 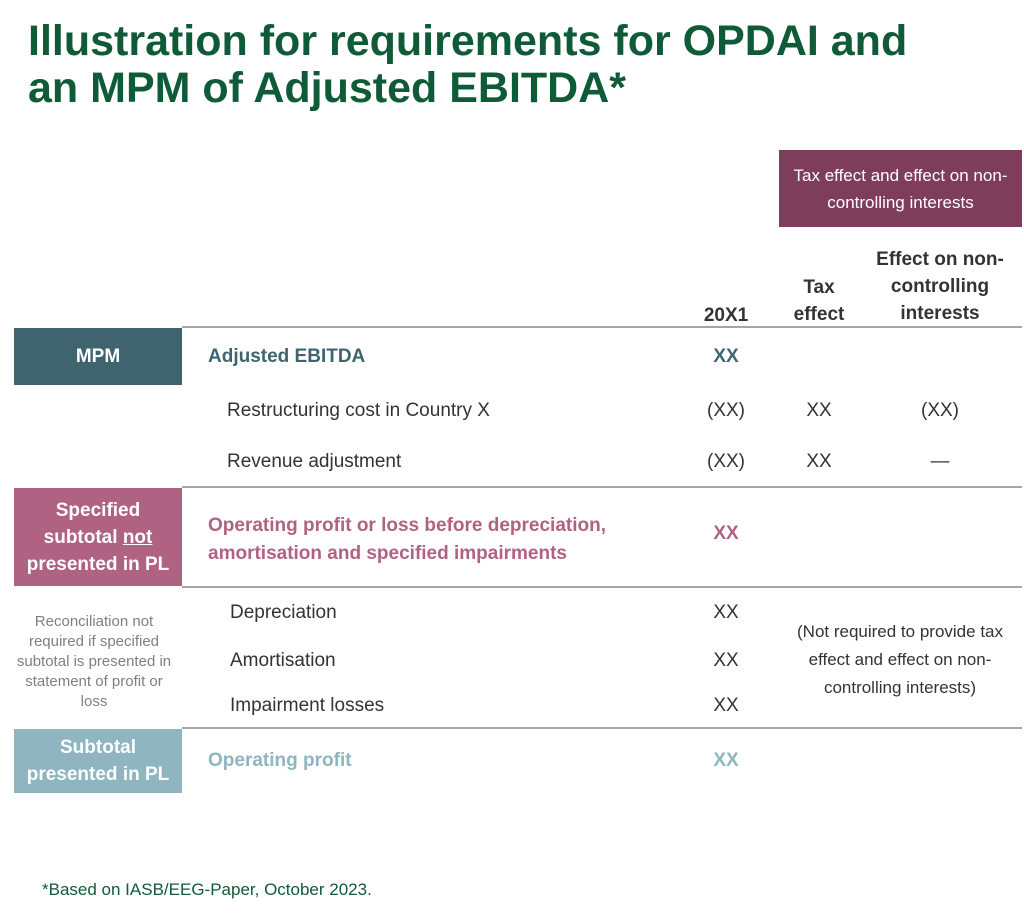 I want to click on specified-subtotal-box: Specified subtotal not presented in PL, so click(x=98, y=537).